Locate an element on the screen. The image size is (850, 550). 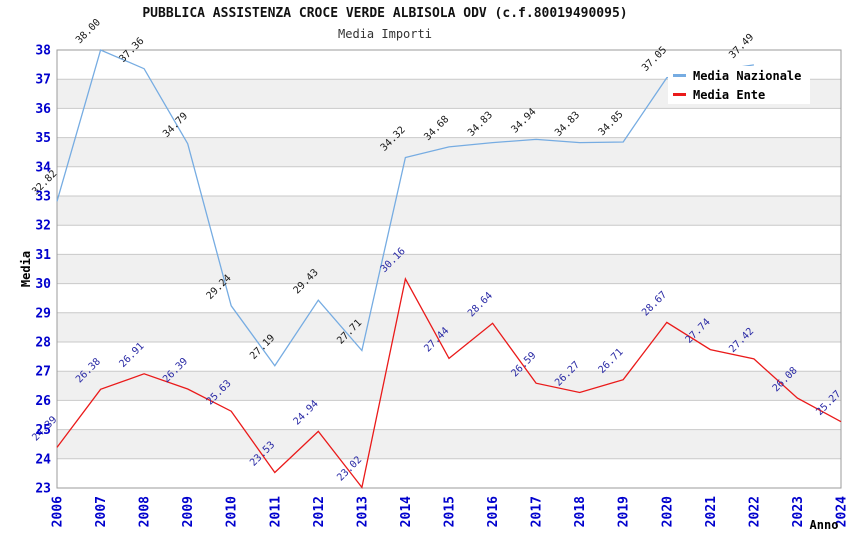
x-tick-label: 2019 is located at coordinates (624, 511).